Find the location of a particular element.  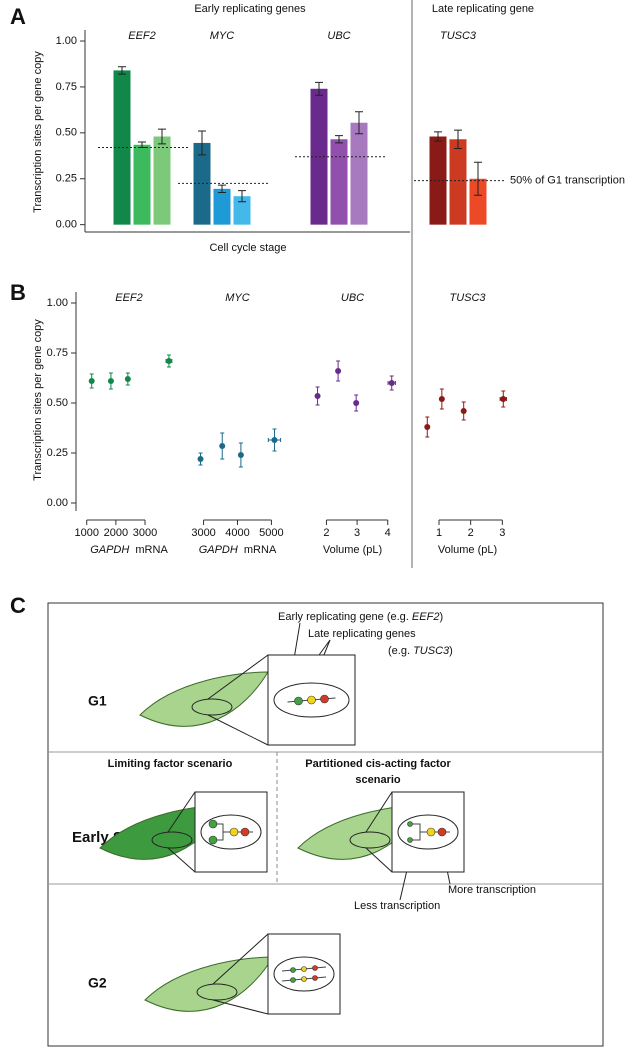

y-tick-label: 0.50 is located at coordinates (57, 403).